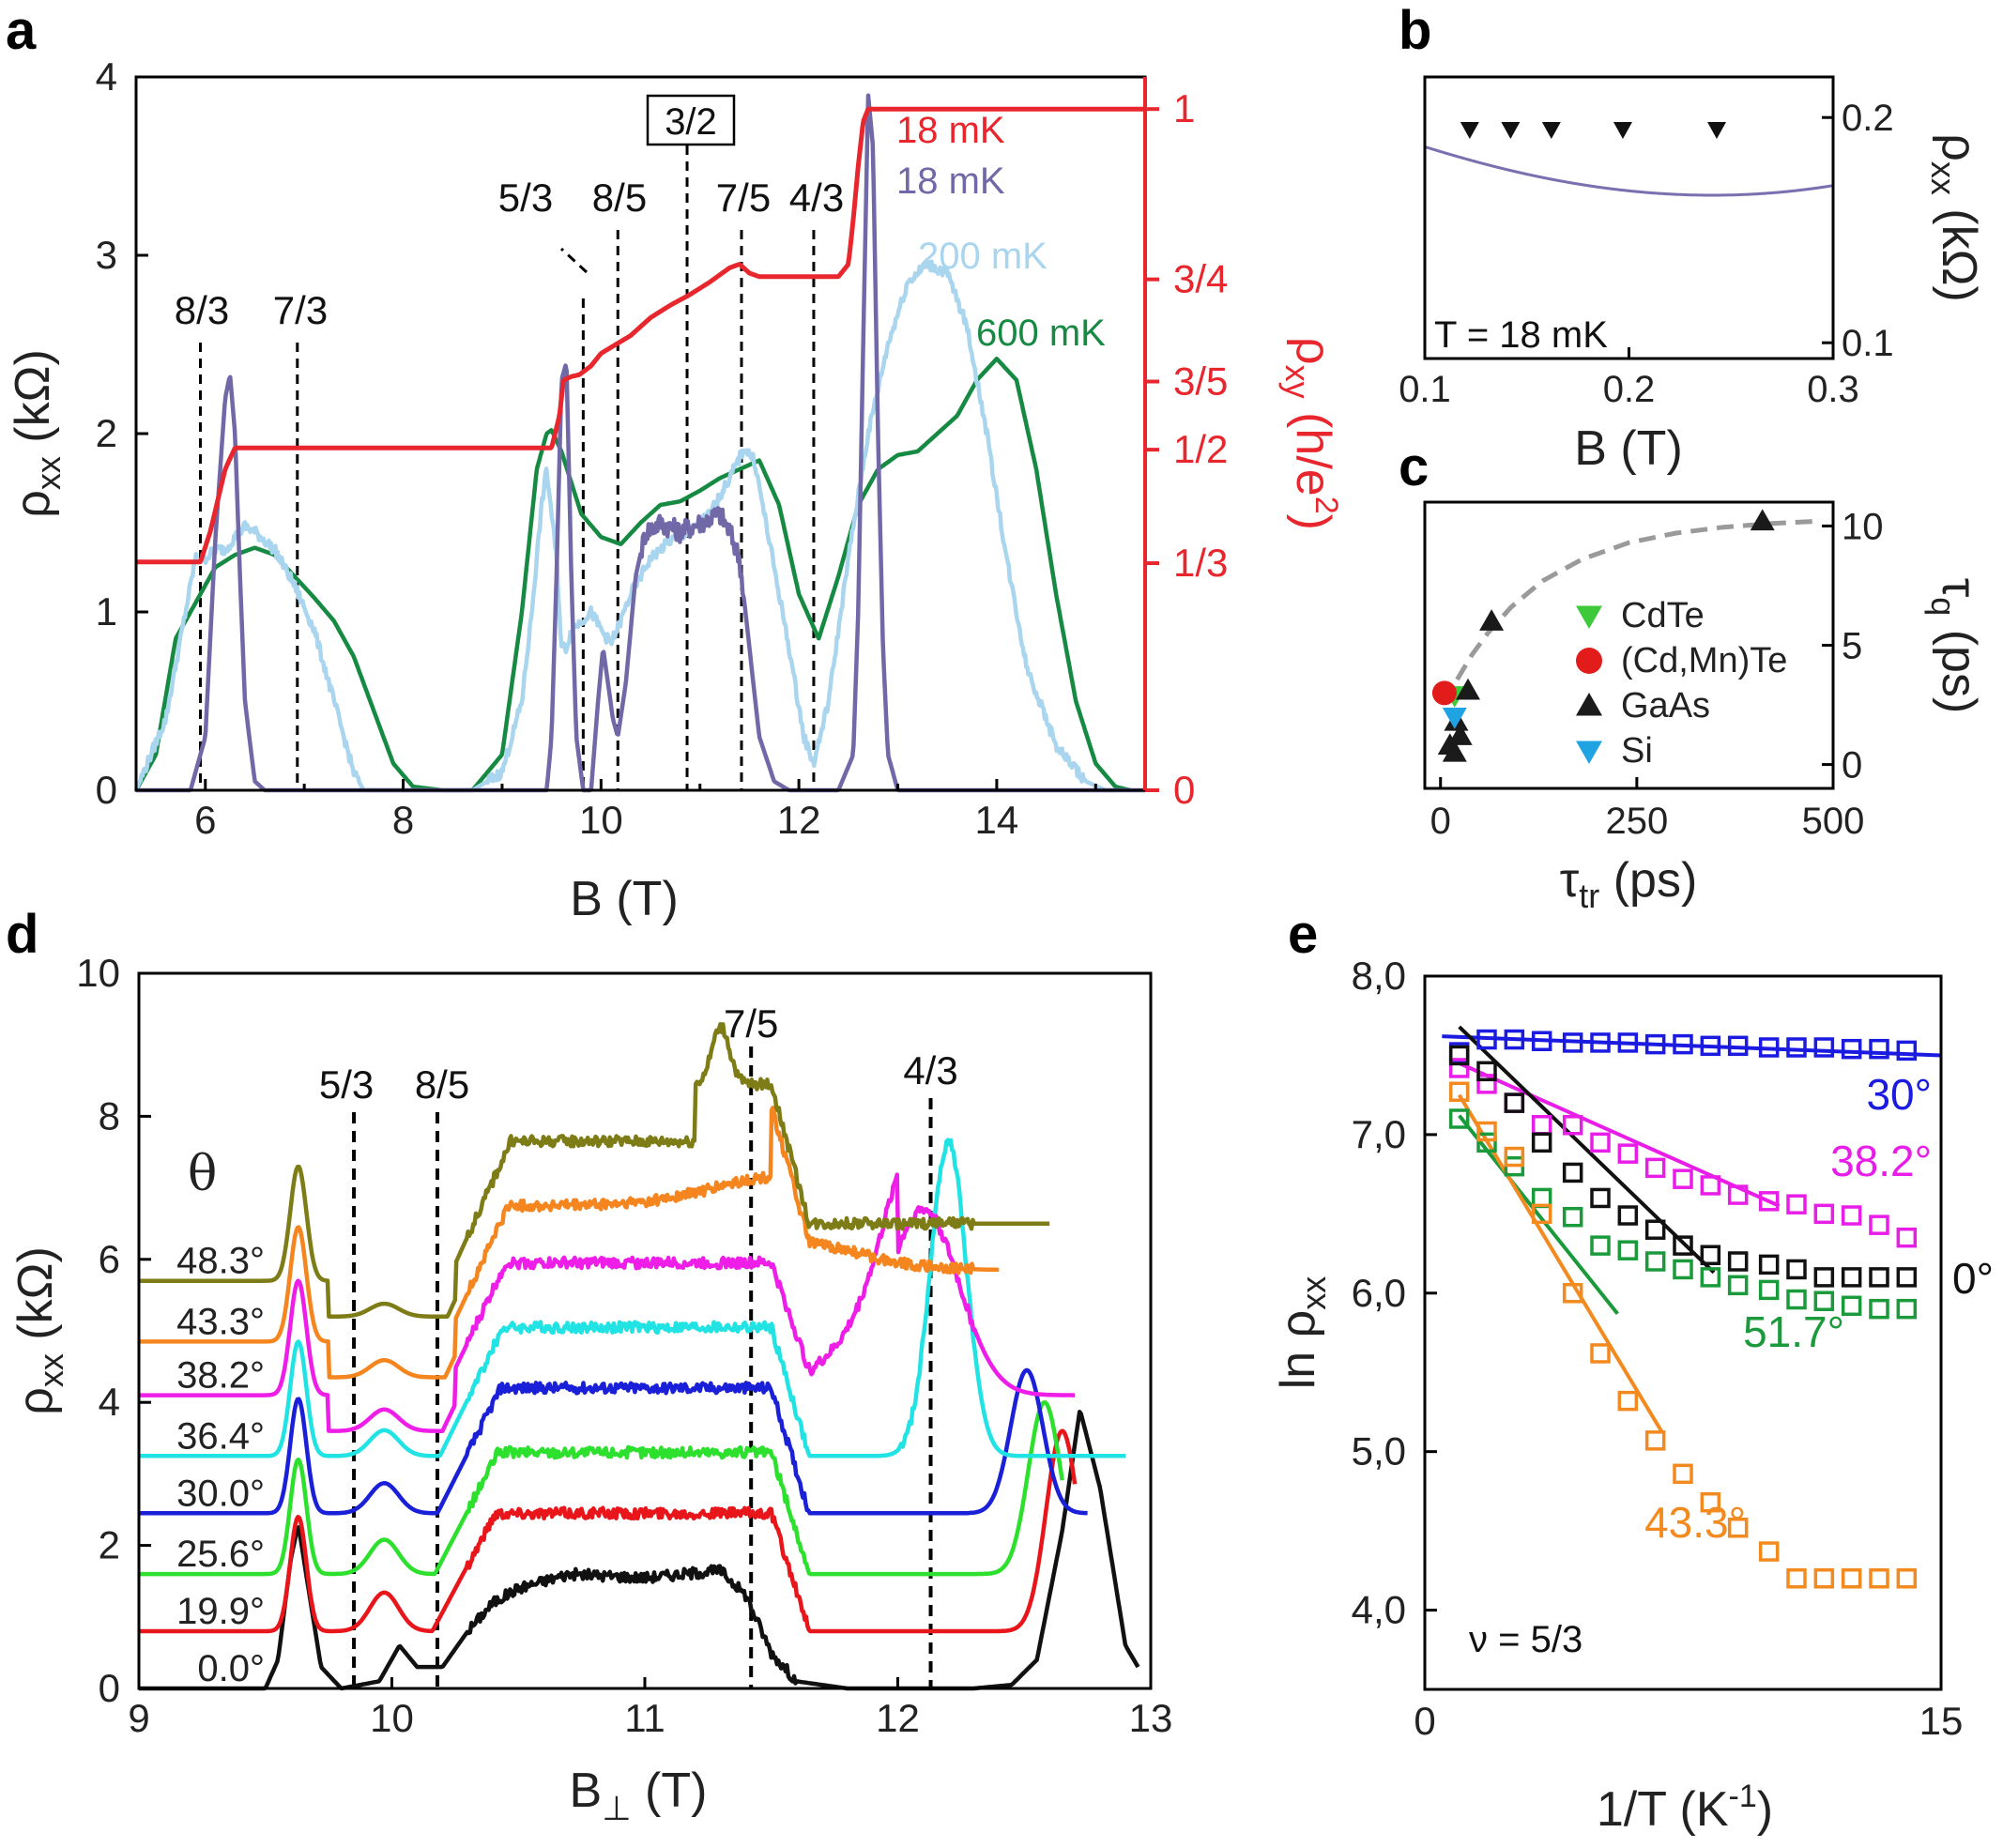 The height and width of the screenshot is (1848, 2003). I want to click on panel-a-ytick-label: 1, so click(107, 611).